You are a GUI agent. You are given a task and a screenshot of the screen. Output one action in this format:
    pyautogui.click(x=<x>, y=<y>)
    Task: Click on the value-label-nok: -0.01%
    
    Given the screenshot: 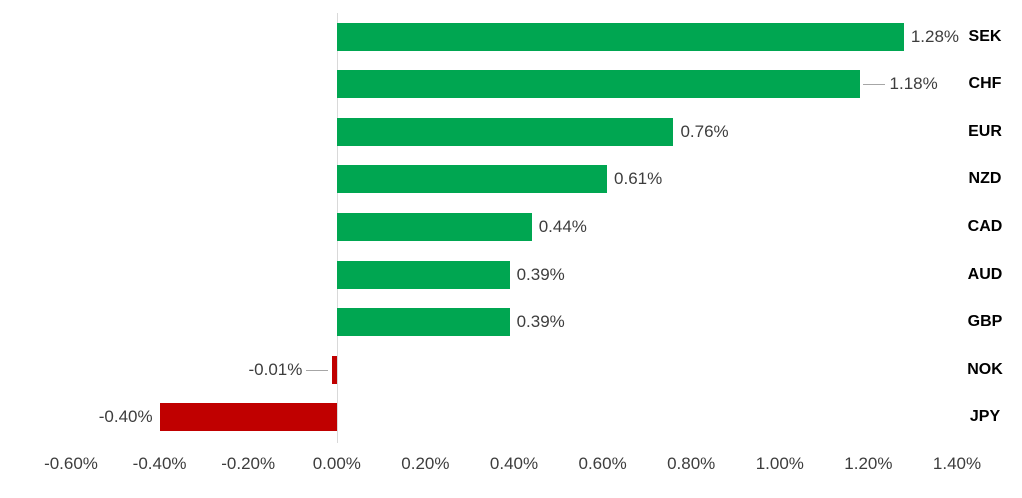 What is the action you would take?
    pyautogui.click(x=275, y=369)
    